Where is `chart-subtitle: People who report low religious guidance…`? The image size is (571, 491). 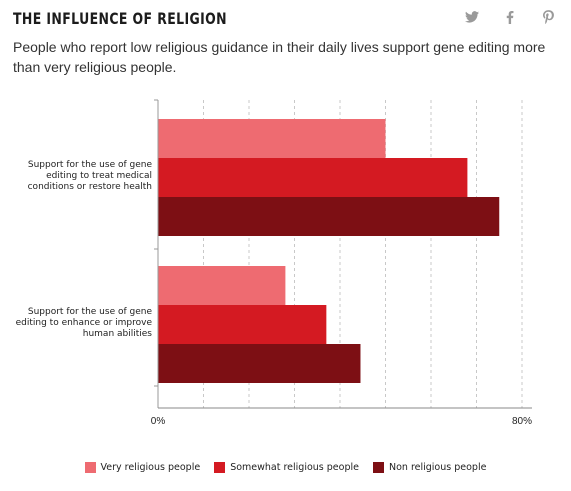
chart-subtitle: People who report low religious guidance… is located at coordinates (279, 57).